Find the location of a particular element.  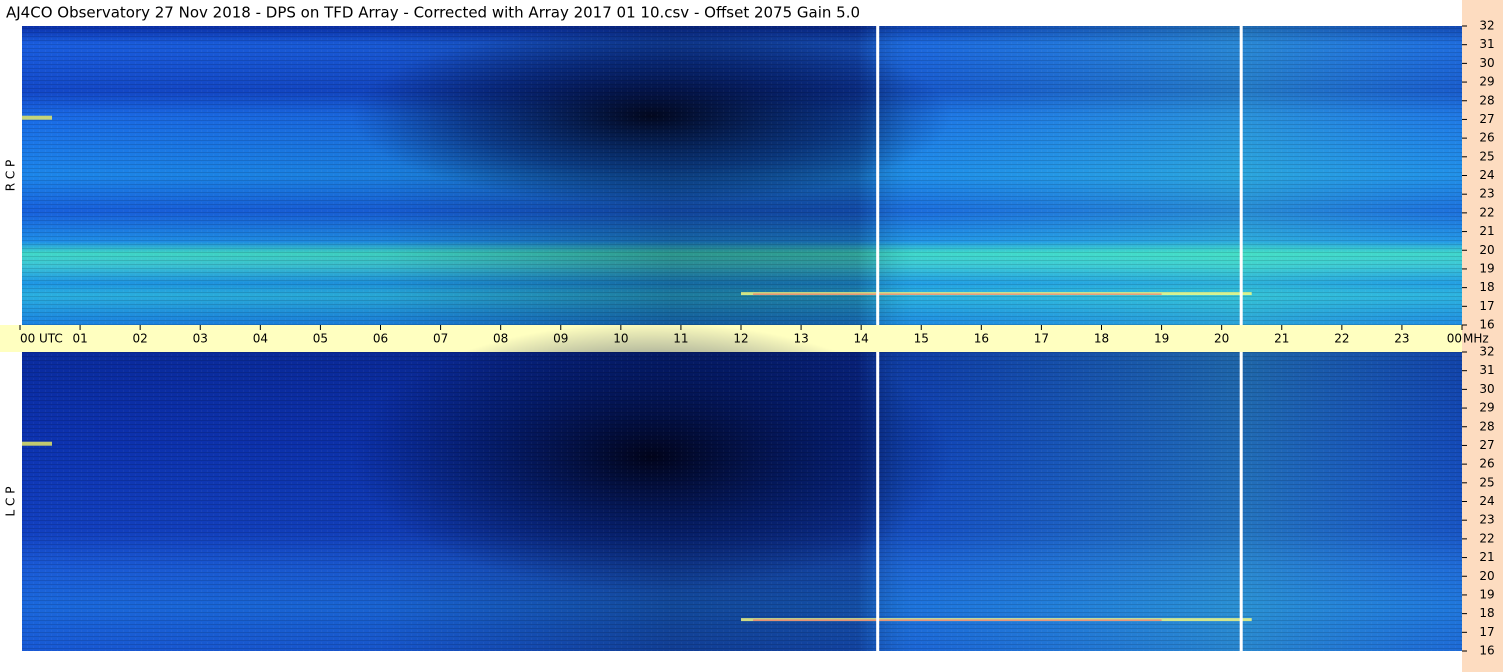

x-tick-label: 06 is located at coordinates (380, 339).